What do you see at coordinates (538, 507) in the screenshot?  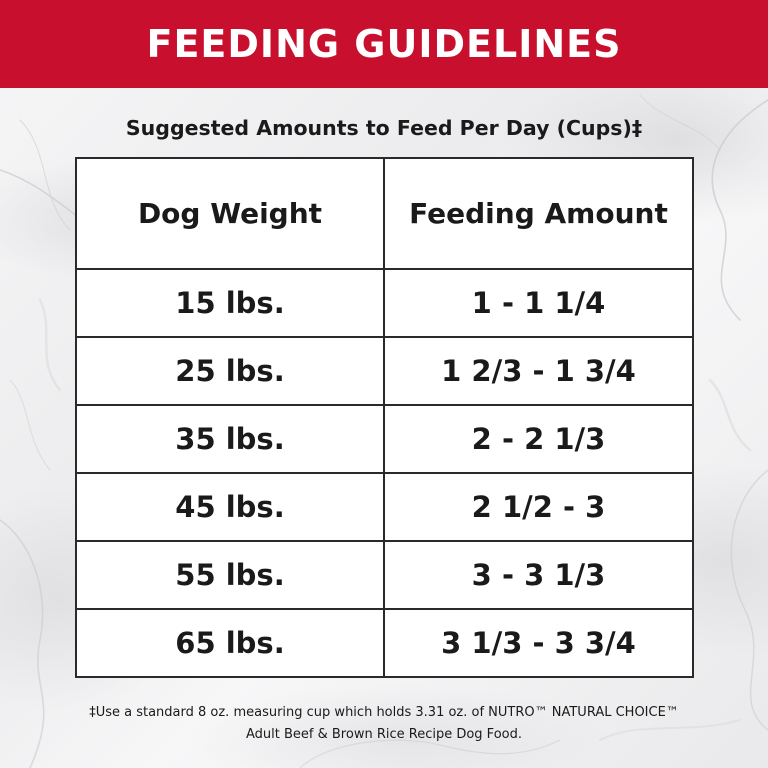 I see `feeding-amount-cell: 2 1/2 - 3` at bounding box center [538, 507].